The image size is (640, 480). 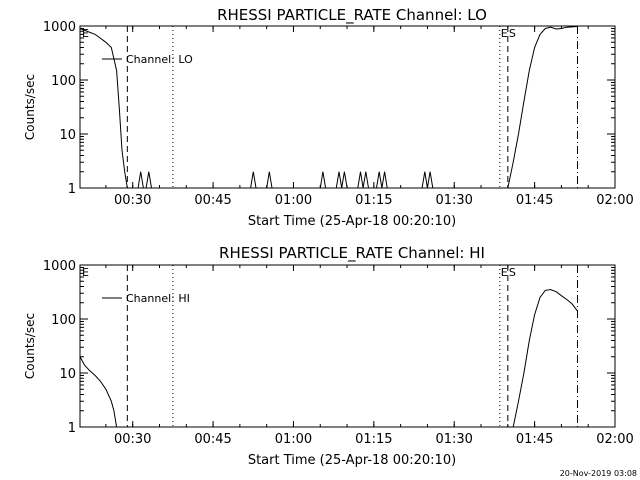 I want to click on y-tick-label-hi: 1, so click(x=72, y=428).